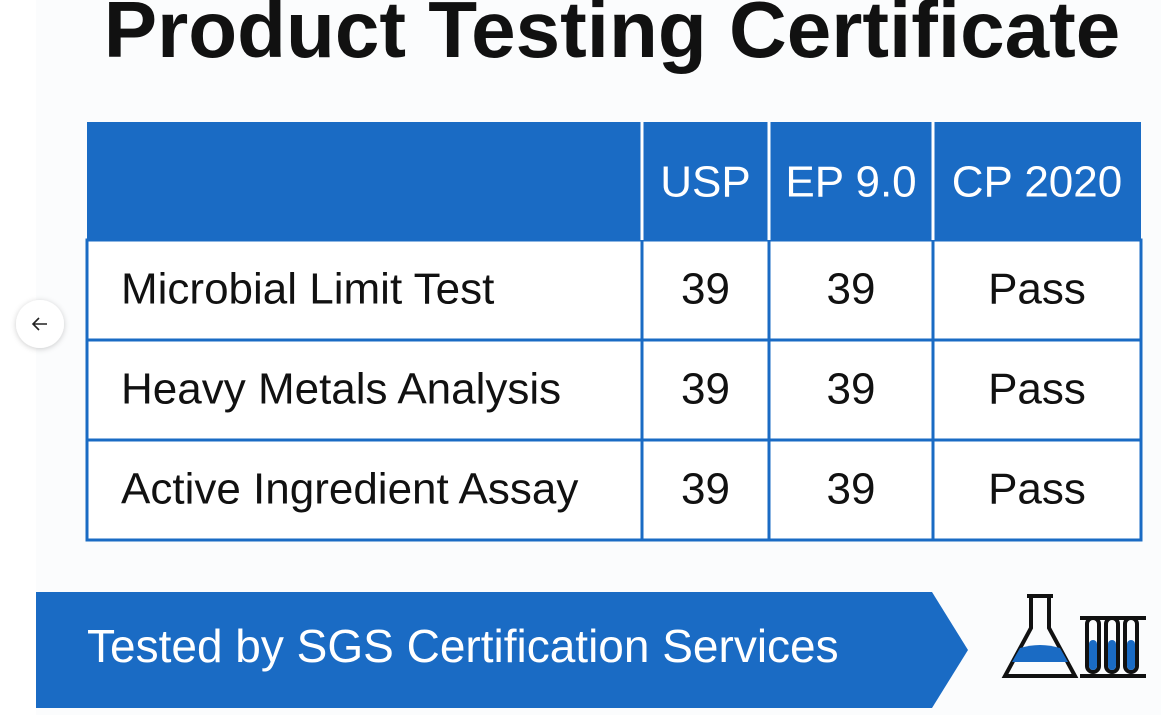 This screenshot has width=1161, height=715. What do you see at coordinates (1073, 636) in the screenshot?
I see `lab-icon` at bounding box center [1073, 636].